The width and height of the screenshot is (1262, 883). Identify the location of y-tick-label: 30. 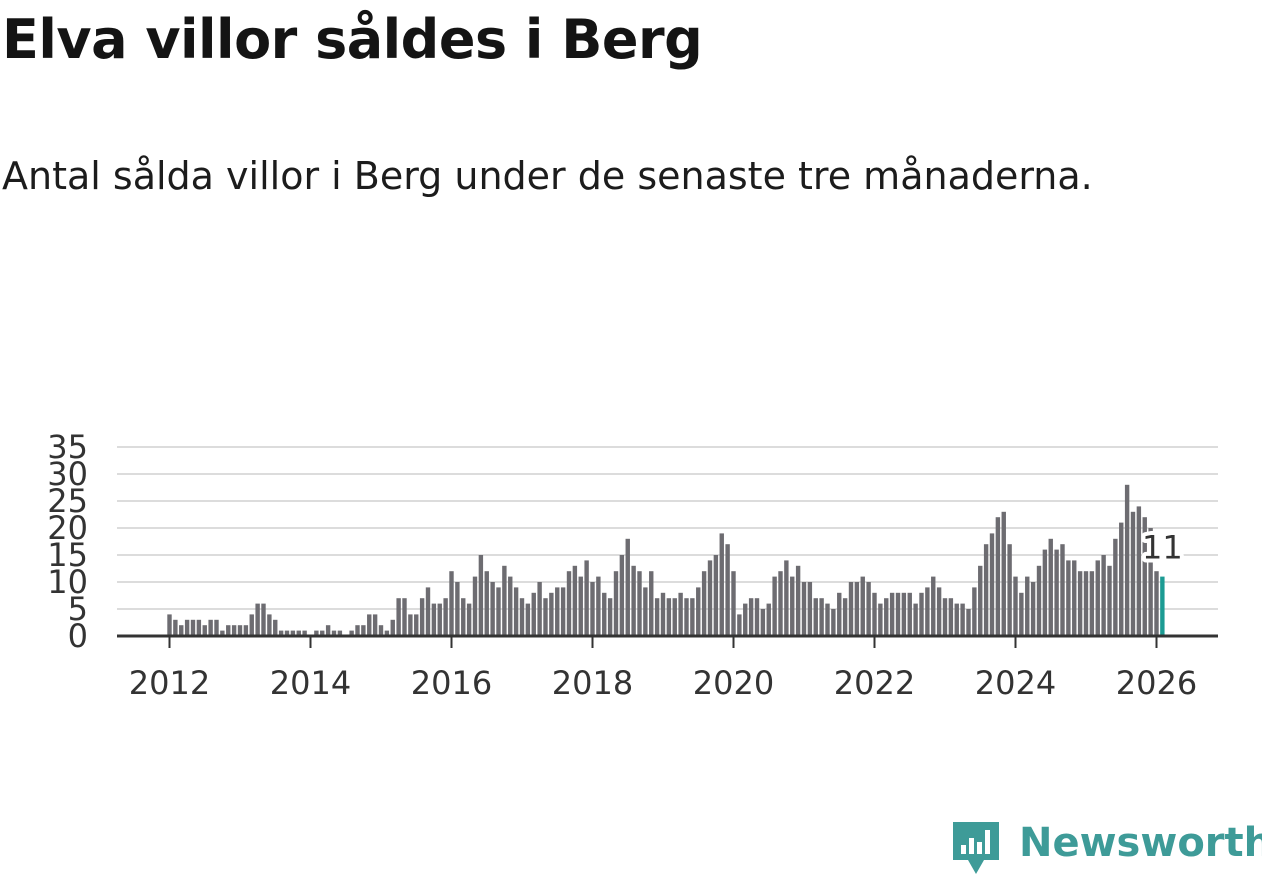
(67, 474).